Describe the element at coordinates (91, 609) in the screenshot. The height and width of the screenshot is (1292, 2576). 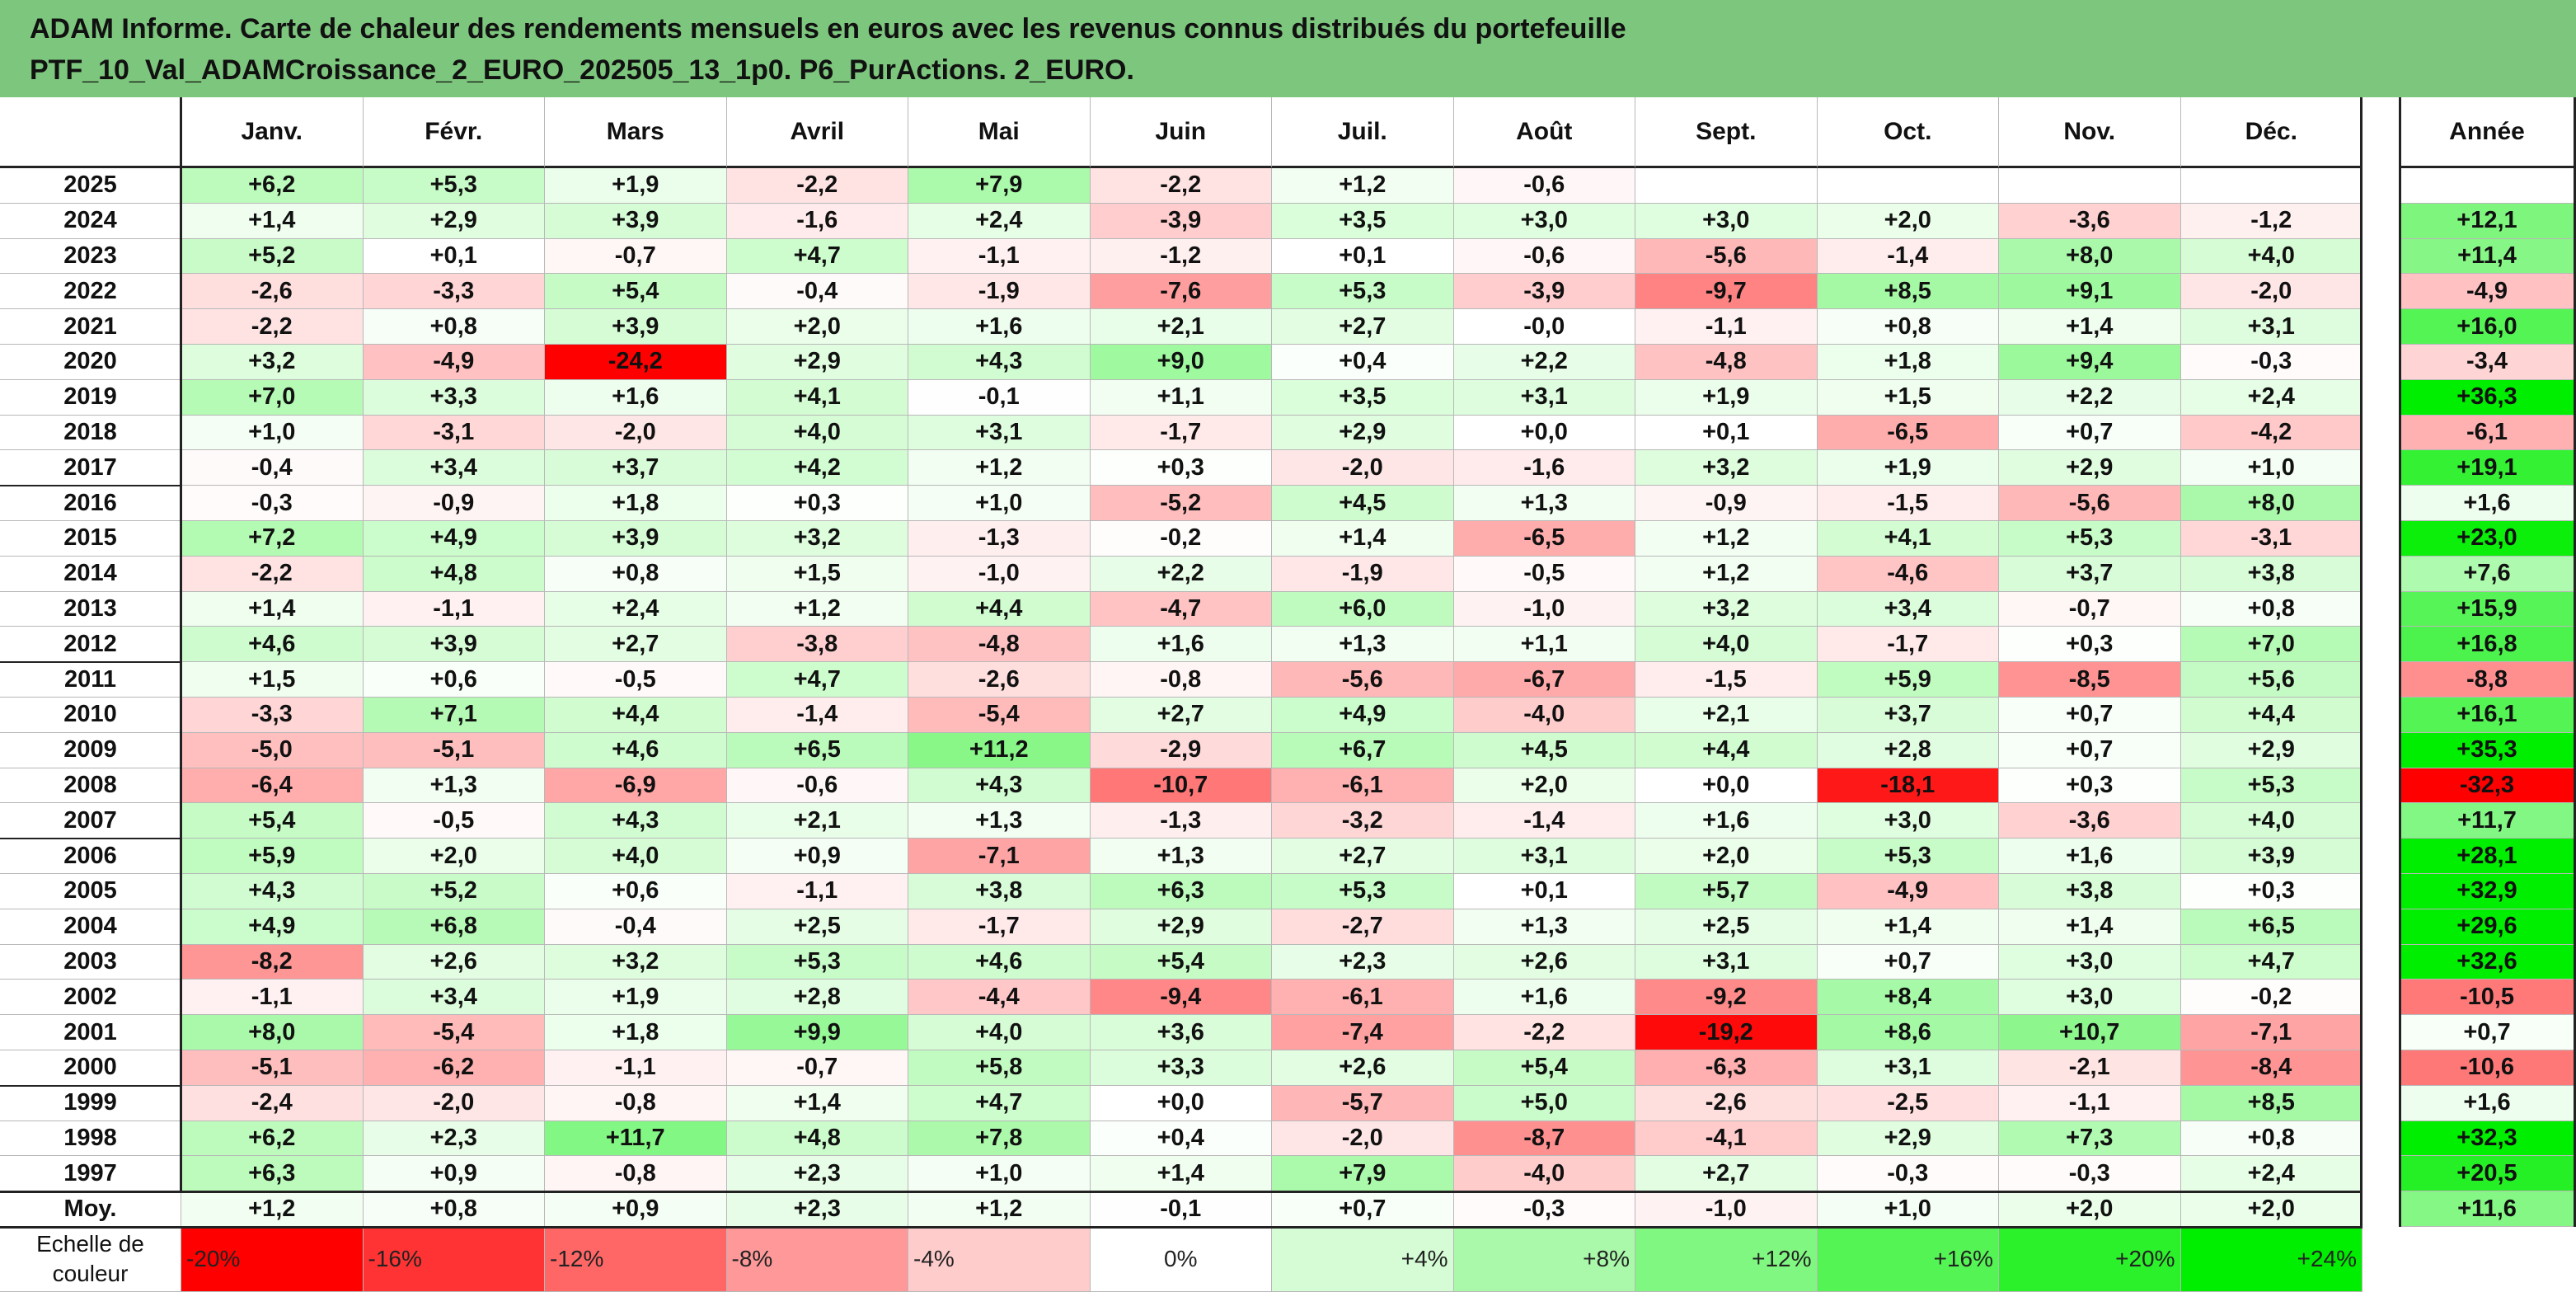
I see `year-label: 2013` at that location.